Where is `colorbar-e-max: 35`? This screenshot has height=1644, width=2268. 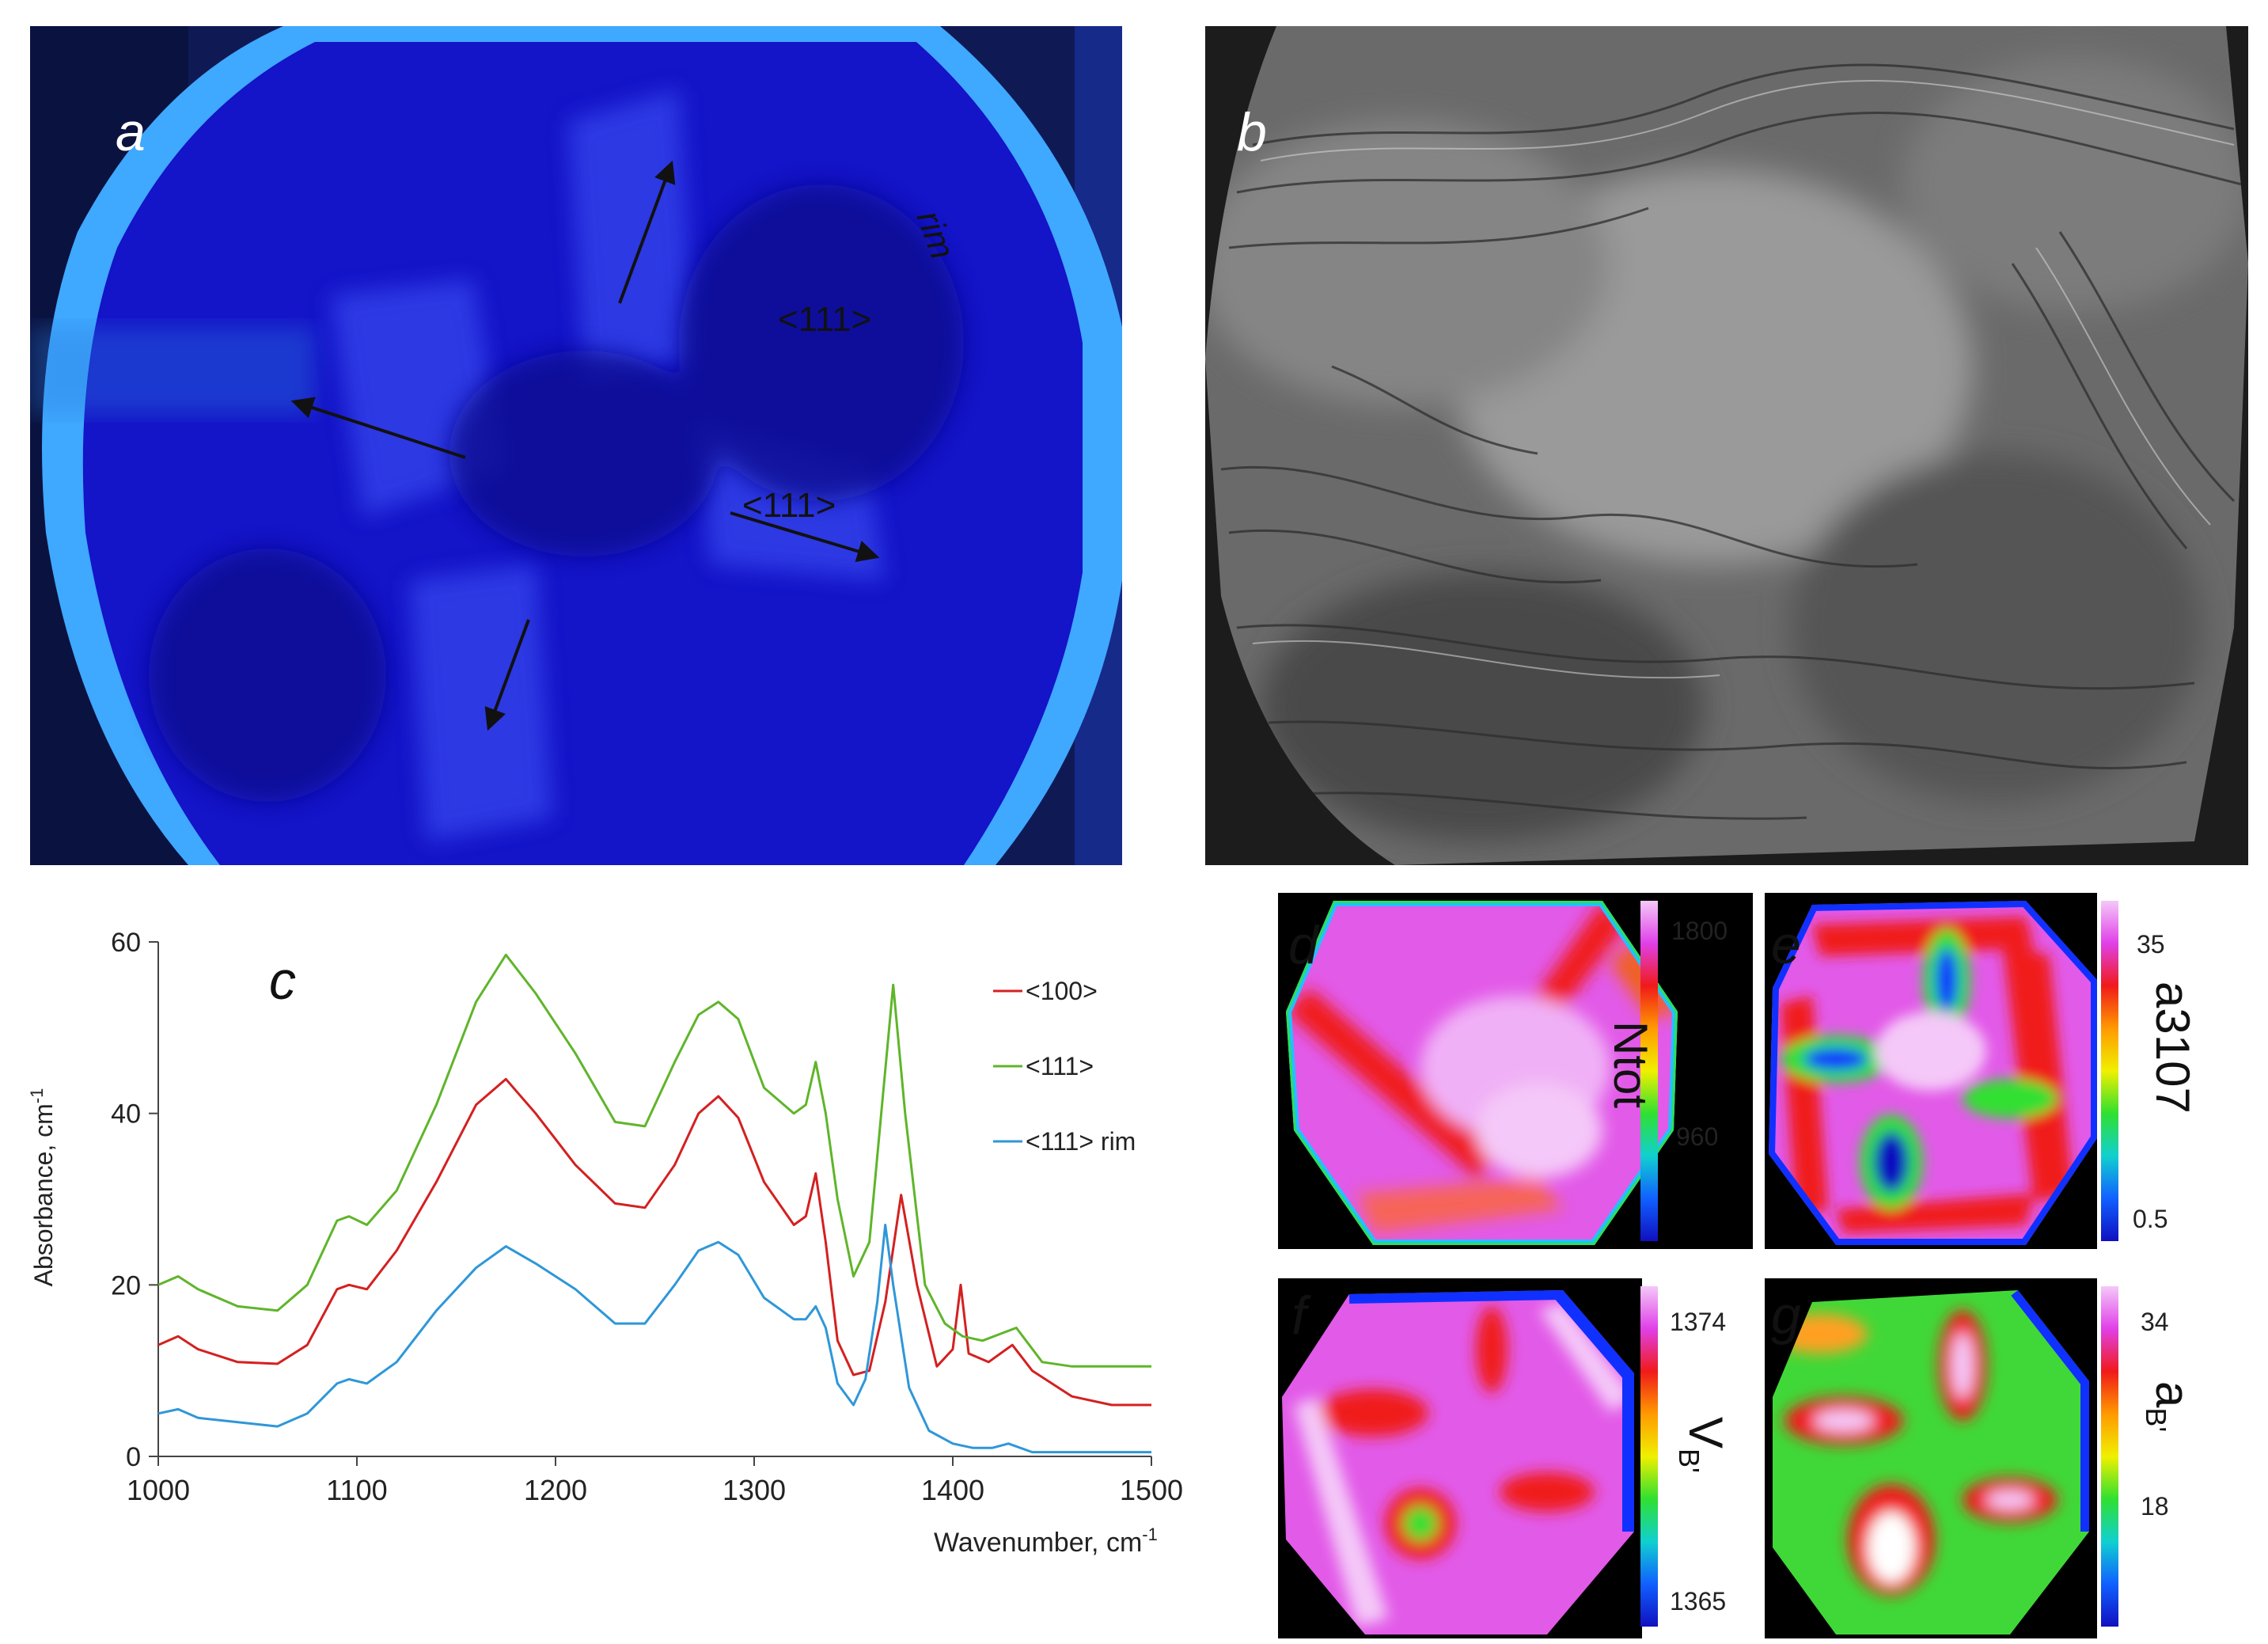 colorbar-e-max: 35 is located at coordinates (2151, 944).